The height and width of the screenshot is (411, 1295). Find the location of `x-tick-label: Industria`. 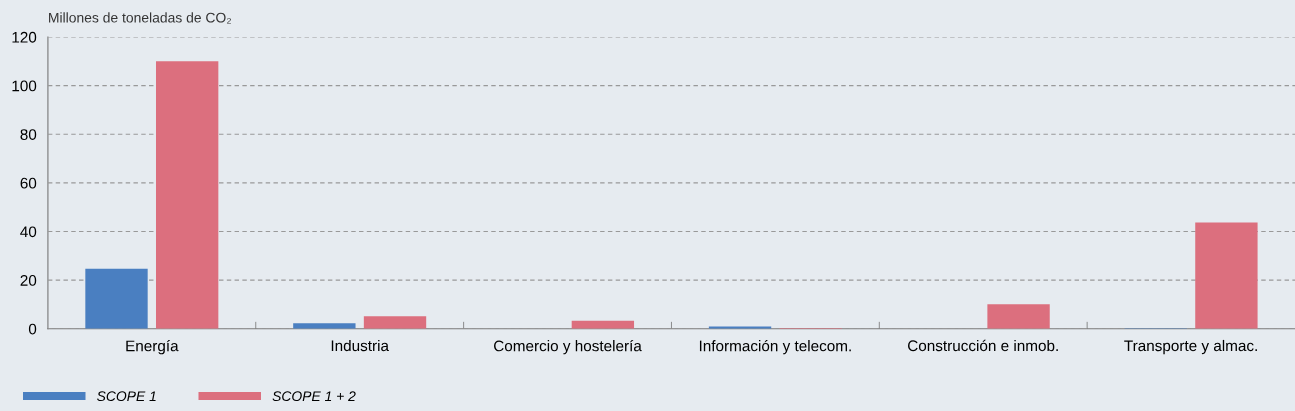

x-tick-label: Industria is located at coordinates (360, 345).